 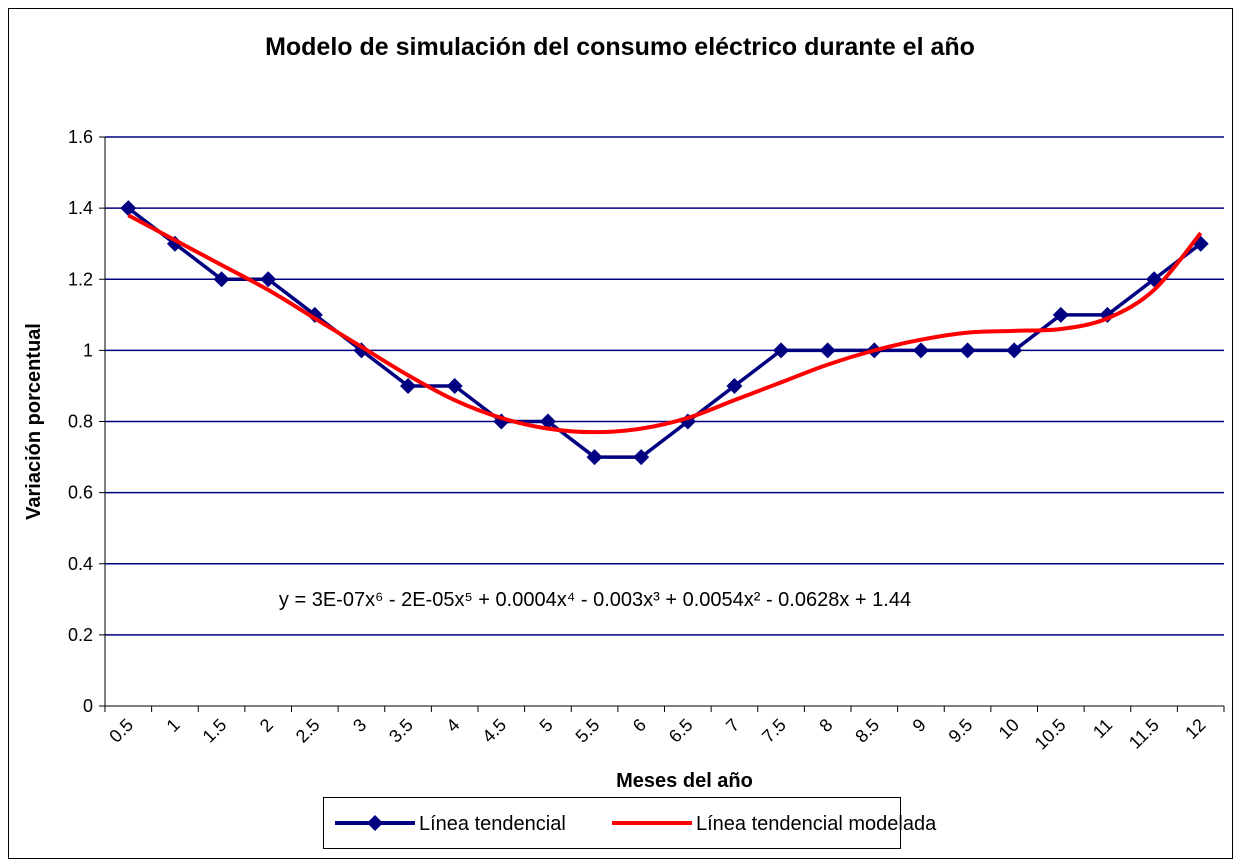 What do you see at coordinates (684, 781) in the screenshot?
I see `x-axis-title: Meses del año` at bounding box center [684, 781].